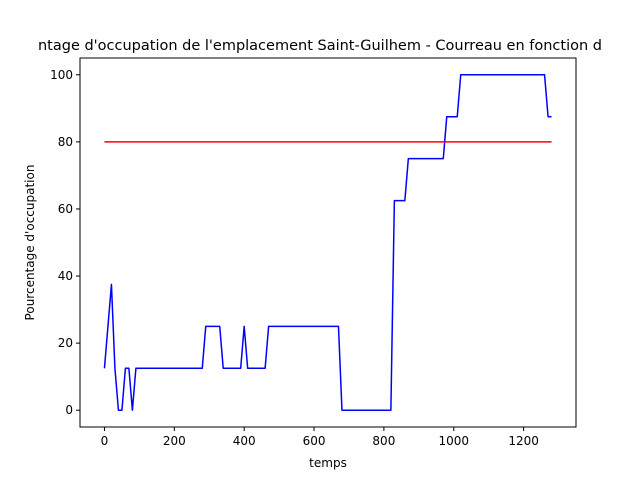  I want to click on y-axis-label: Pourcentage d'occupation, so click(30, 243).